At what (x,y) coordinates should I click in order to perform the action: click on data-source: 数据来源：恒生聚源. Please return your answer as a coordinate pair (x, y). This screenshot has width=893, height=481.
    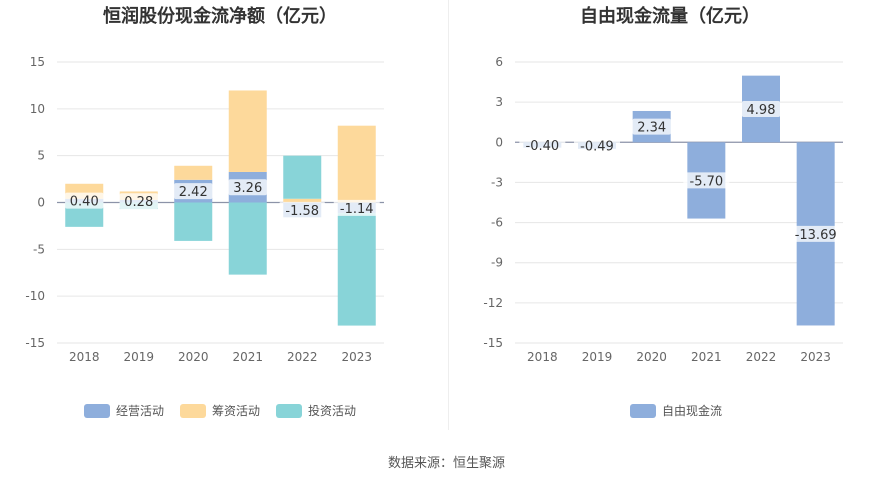
    Looking at the image, I should click on (446, 463).